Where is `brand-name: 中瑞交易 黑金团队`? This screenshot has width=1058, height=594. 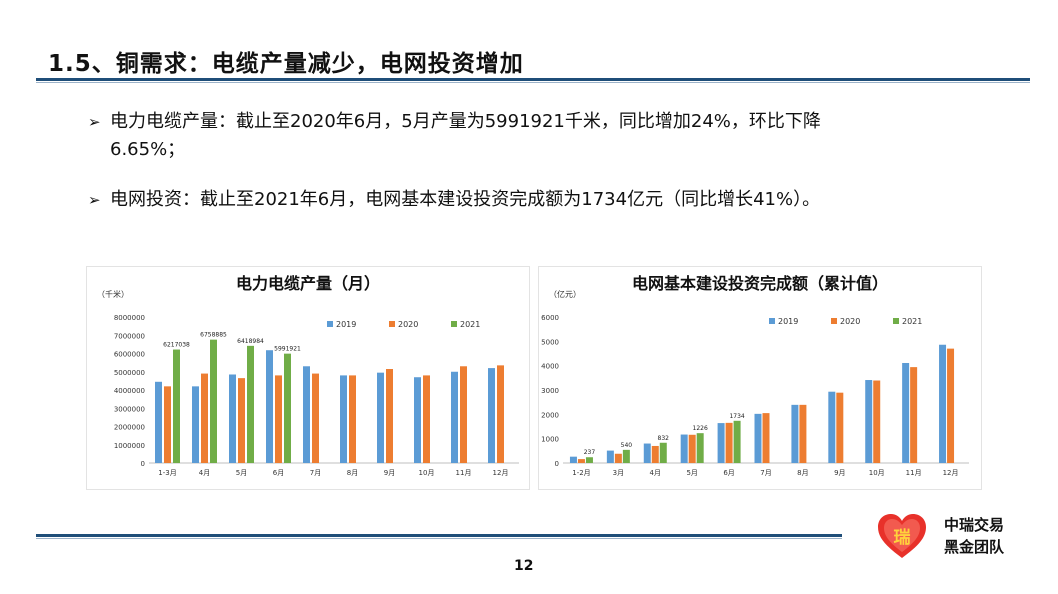 brand-name: 中瑞交易 黑金团队 is located at coordinates (974, 536).